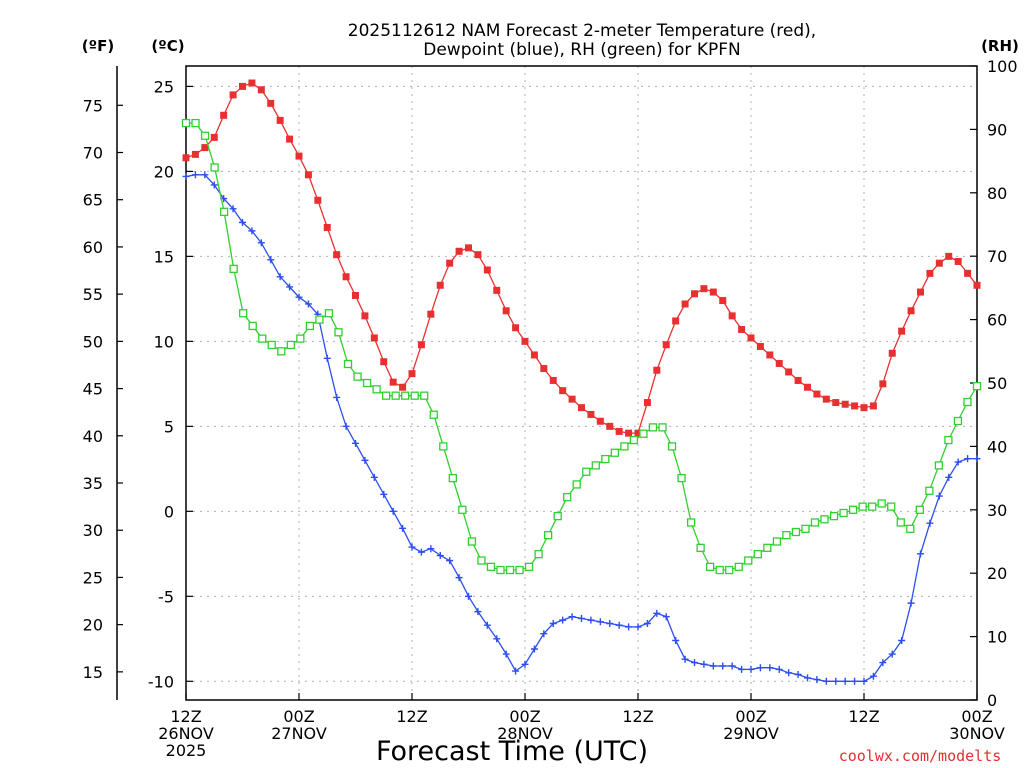 The height and width of the screenshot is (768, 1024). I want to click on fahrenheit-tick-label: 35, so click(93, 483).